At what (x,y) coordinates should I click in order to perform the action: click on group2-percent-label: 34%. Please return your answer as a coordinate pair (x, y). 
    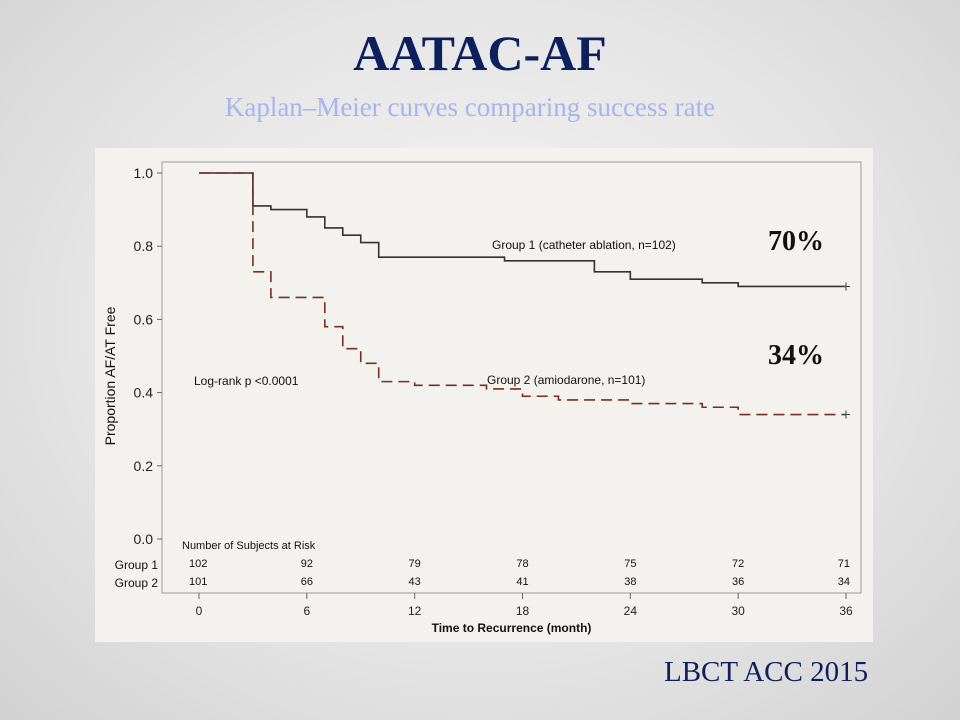
    Looking at the image, I should click on (796, 355).